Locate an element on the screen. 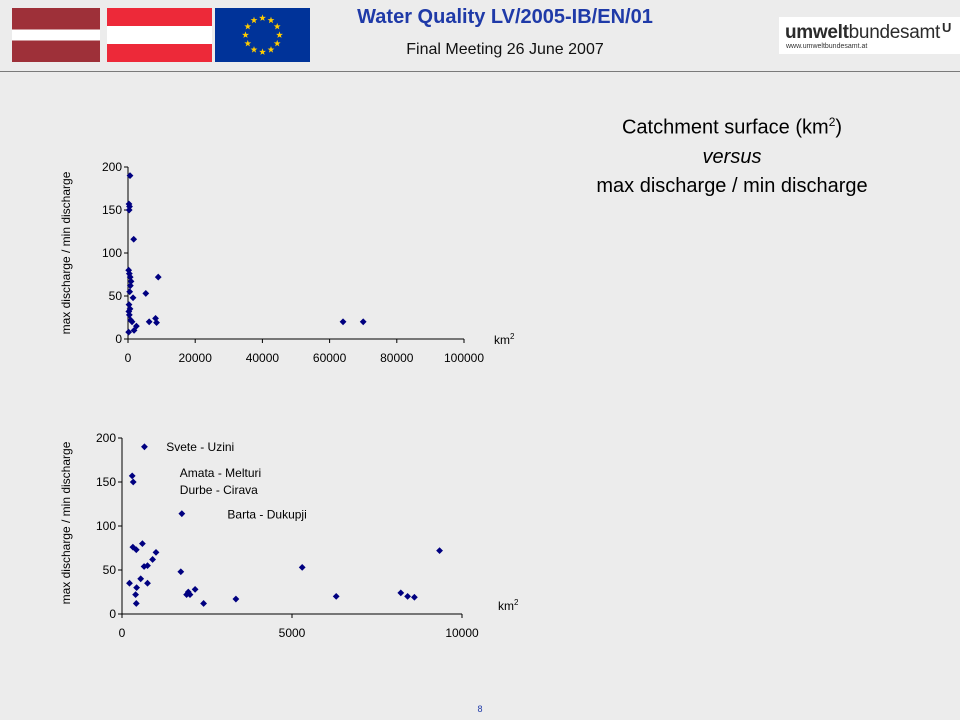 The height and width of the screenshot is (720, 960). lower-y-axis-label: max discharge / min discharge is located at coordinates (66, 522).